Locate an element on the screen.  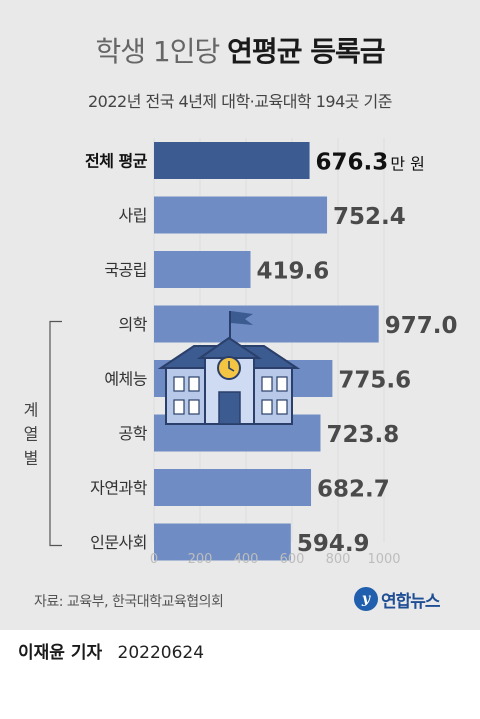
group-label: 열 is located at coordinates (31, 434).